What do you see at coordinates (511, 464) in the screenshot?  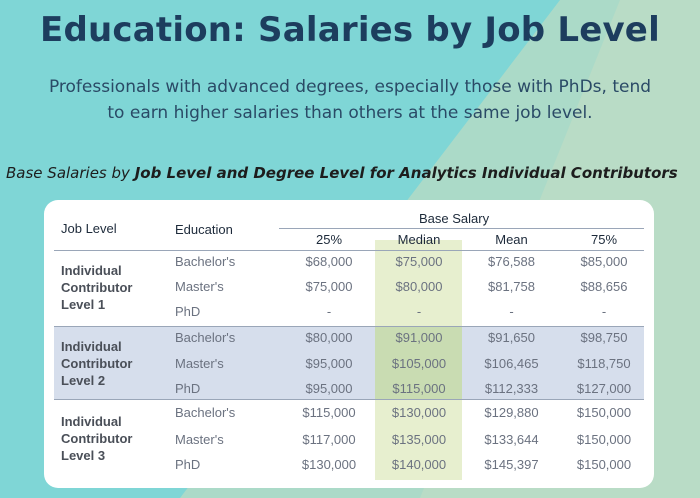 I see `salary-cell: $145,397` at bounding box center [511, 464].